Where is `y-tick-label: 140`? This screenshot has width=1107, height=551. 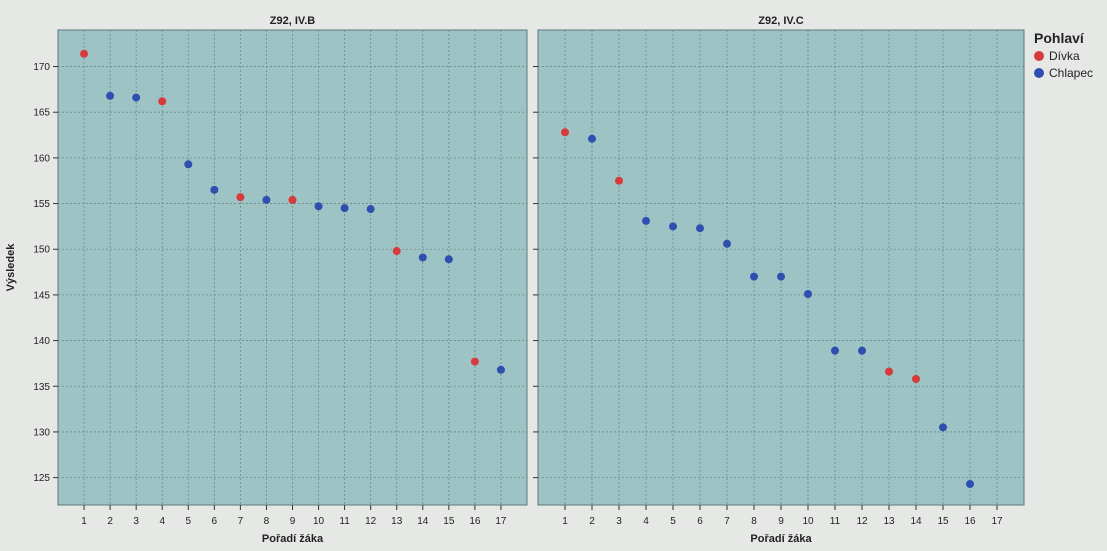 y-tick-label: 140 is located at coordinates (41, 341).